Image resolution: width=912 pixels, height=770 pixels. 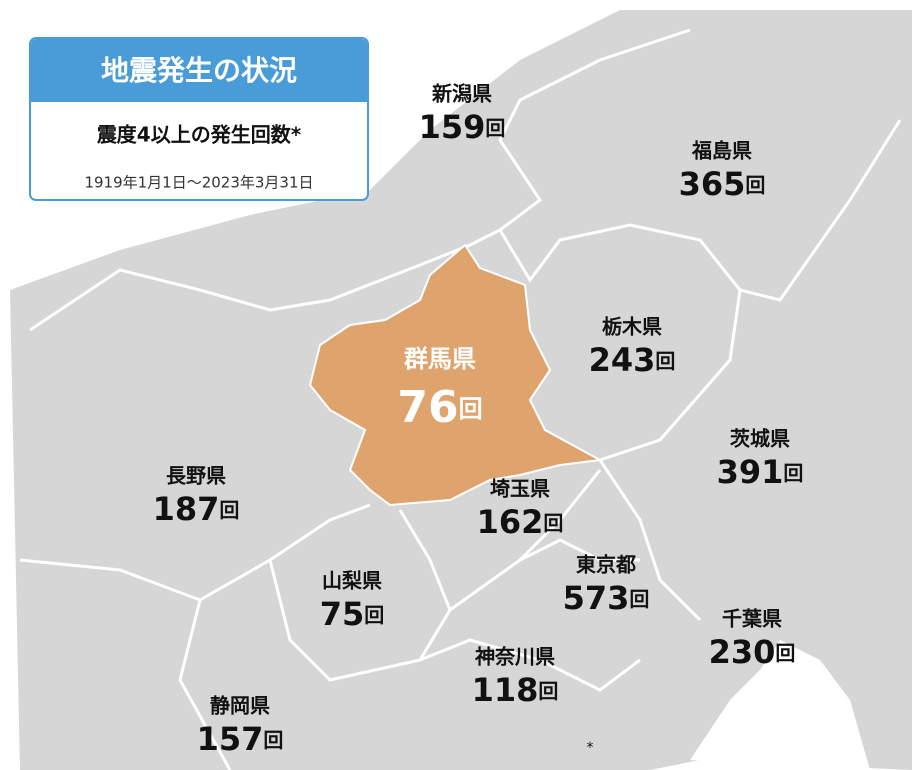 I want to click on prefecture-name: 新潟県, so click(x=461, y=94).